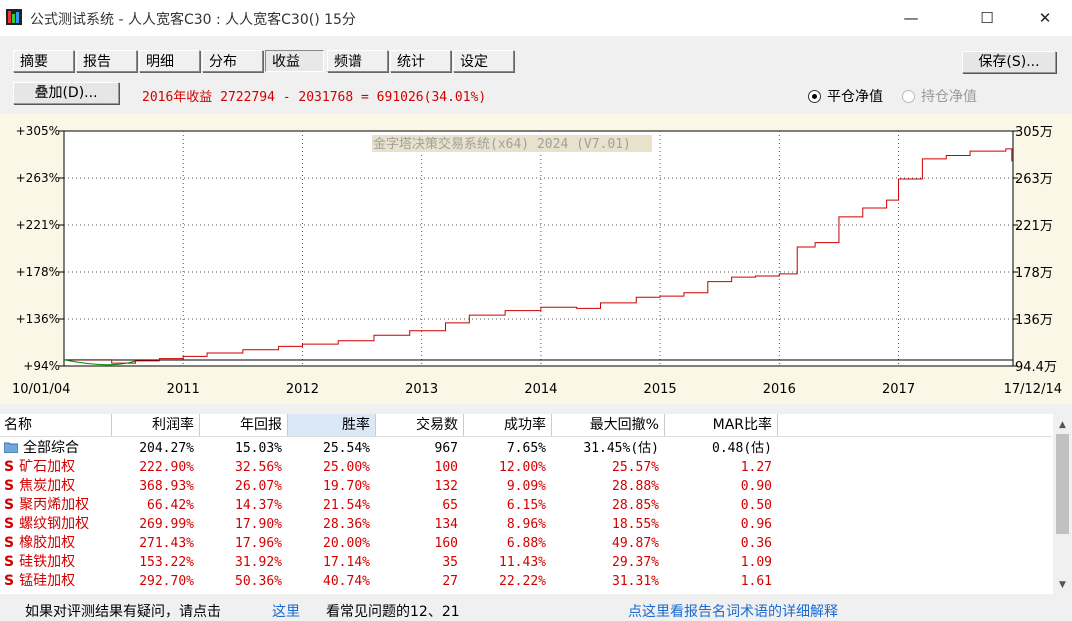 This screenshot has width=1072, height=621. What do you see at coordinates (420, 425) in the screenshot?
I see `column-header: 交易数` at bounding box center [420, 425].